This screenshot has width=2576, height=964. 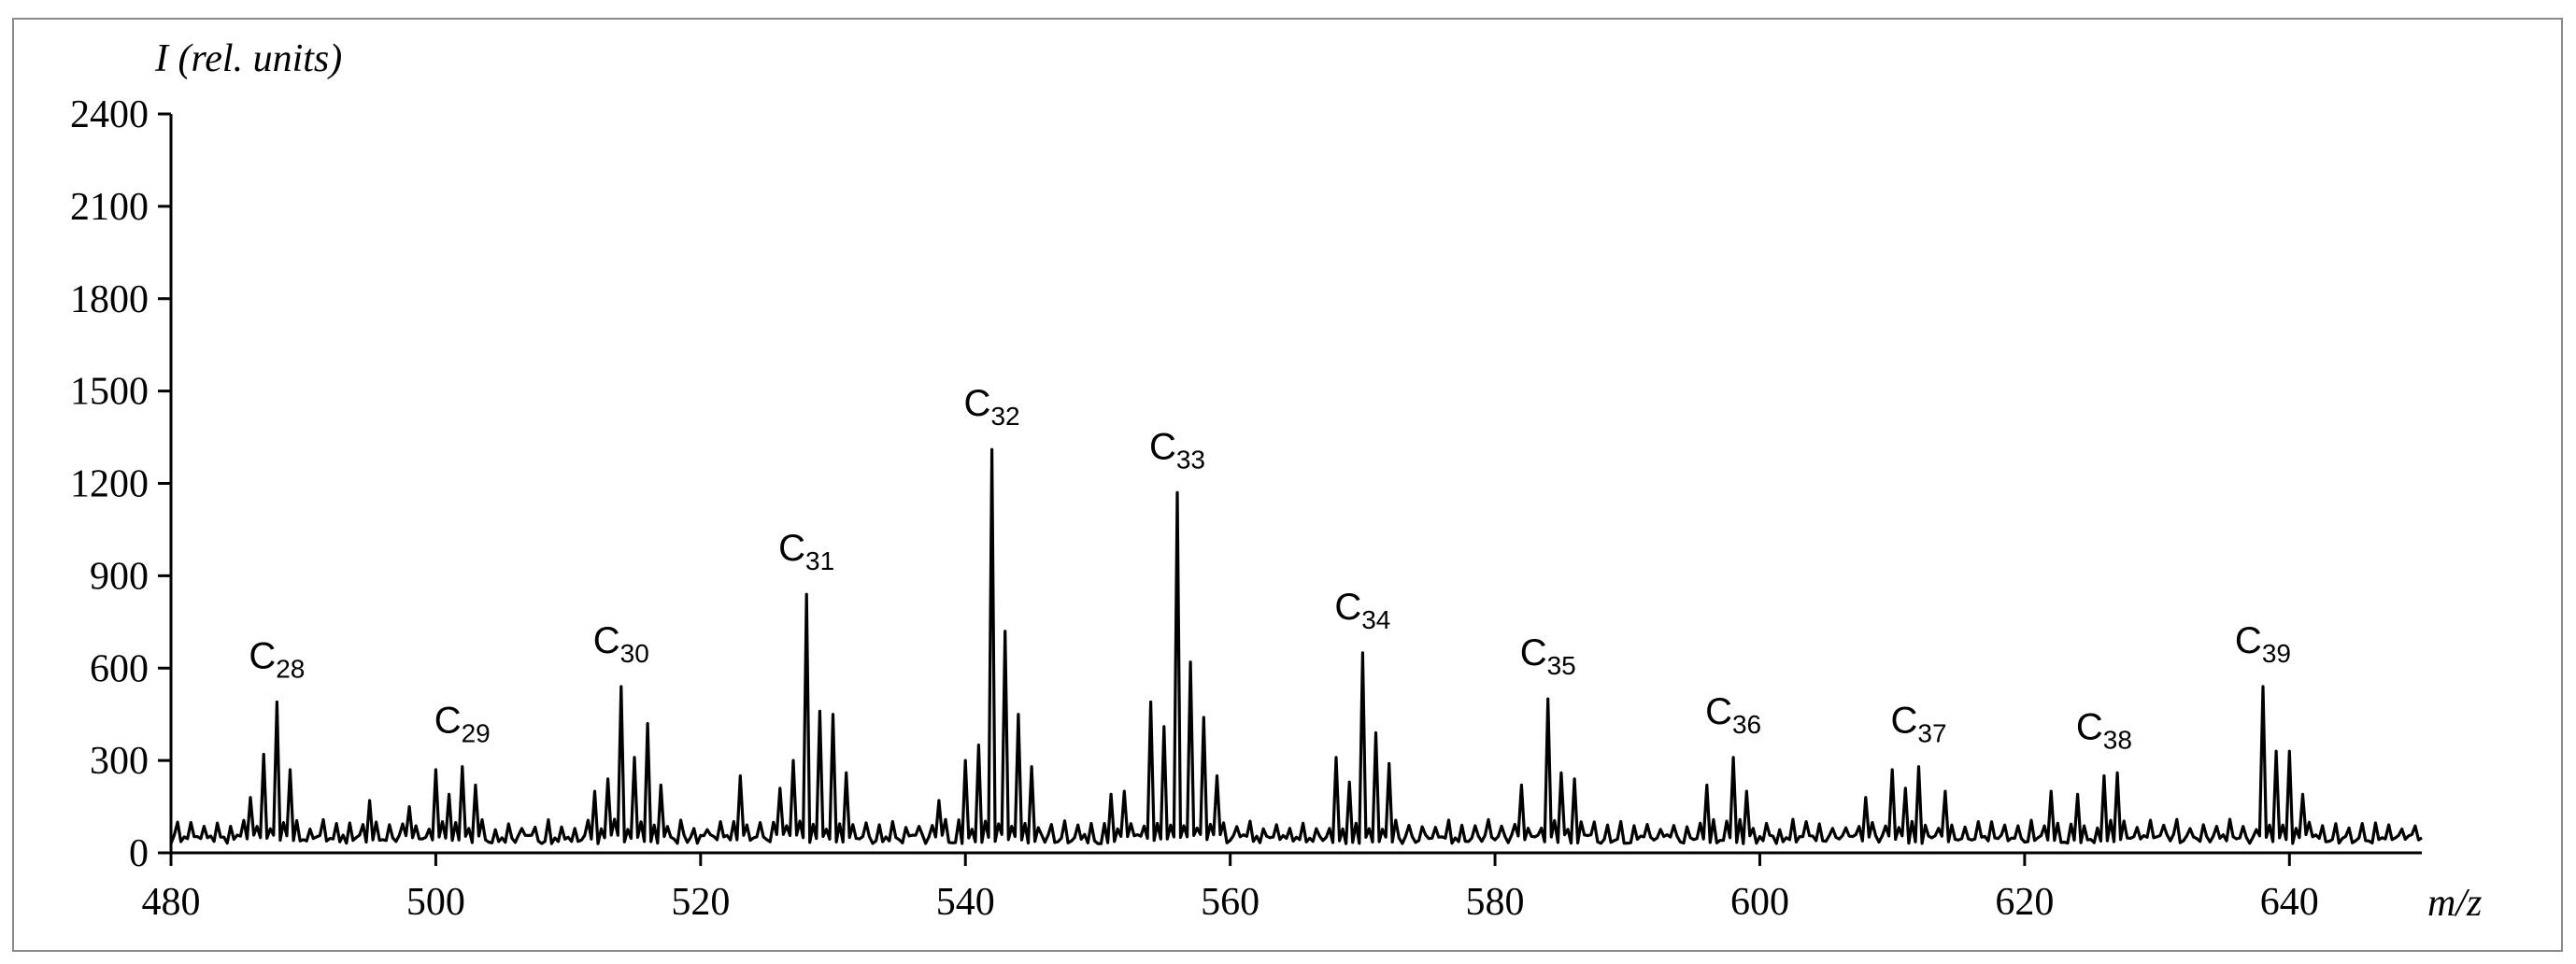 What do you see at coordinates (119, 761) in the screenshot?
I see `y-tick-label: 300` at bounding box center [119, 761].